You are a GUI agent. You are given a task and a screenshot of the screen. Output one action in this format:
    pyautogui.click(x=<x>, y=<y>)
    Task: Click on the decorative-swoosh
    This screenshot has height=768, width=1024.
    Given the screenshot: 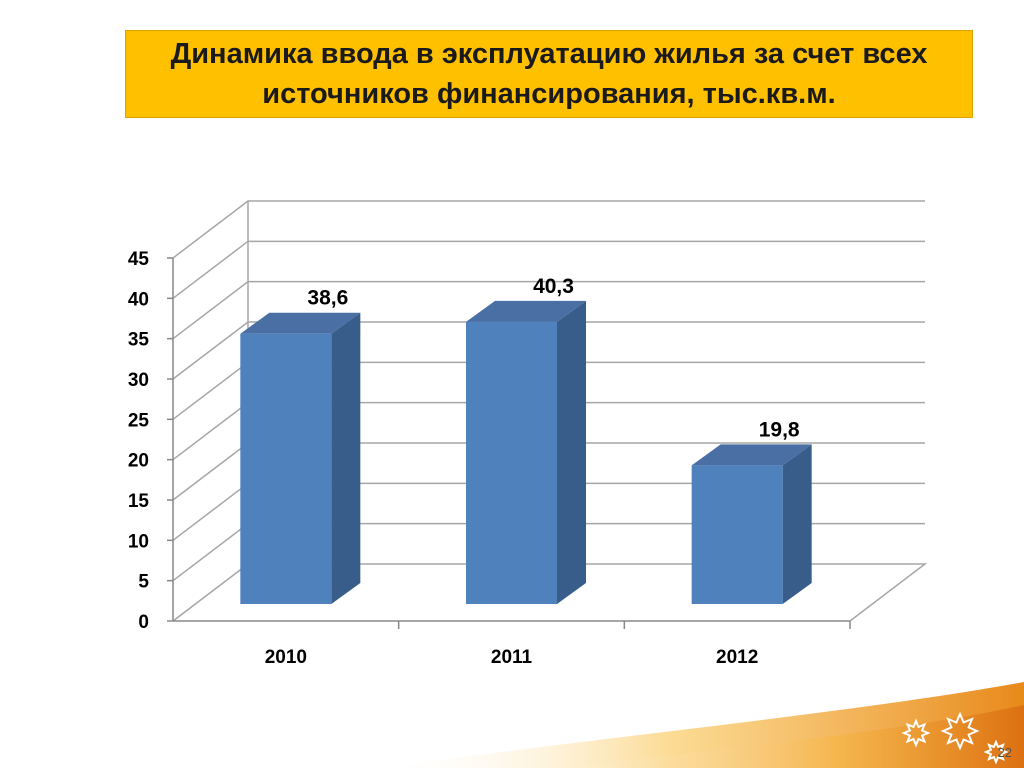 What is the action you would take?
    pyautogui.click(x=702, y=725)
    